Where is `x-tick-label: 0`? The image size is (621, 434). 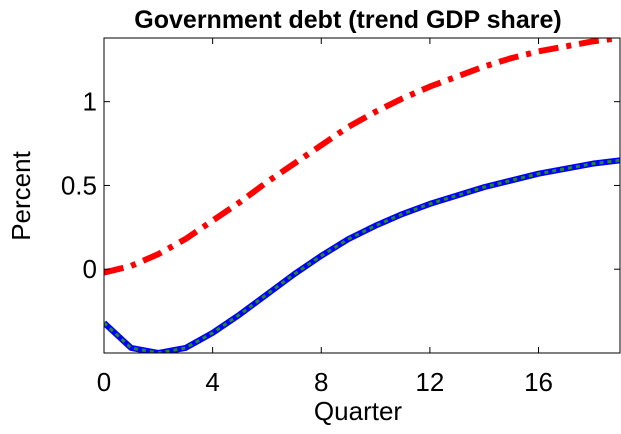 x-tick-label: 0 is located at coordinates (104, 382).